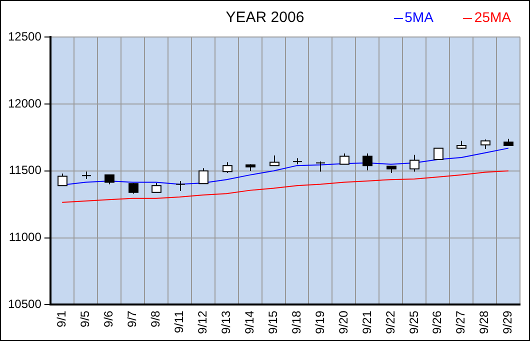  Describe the element at coordinates (25, 103) in the screenshot. I see `y-tick-label: 12000` at that location.